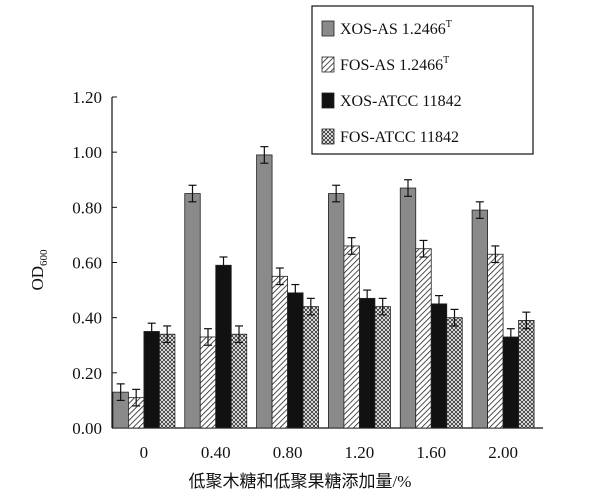  I want to click on legend-label: XOS-AS 1.2466T, so click(396, 28).